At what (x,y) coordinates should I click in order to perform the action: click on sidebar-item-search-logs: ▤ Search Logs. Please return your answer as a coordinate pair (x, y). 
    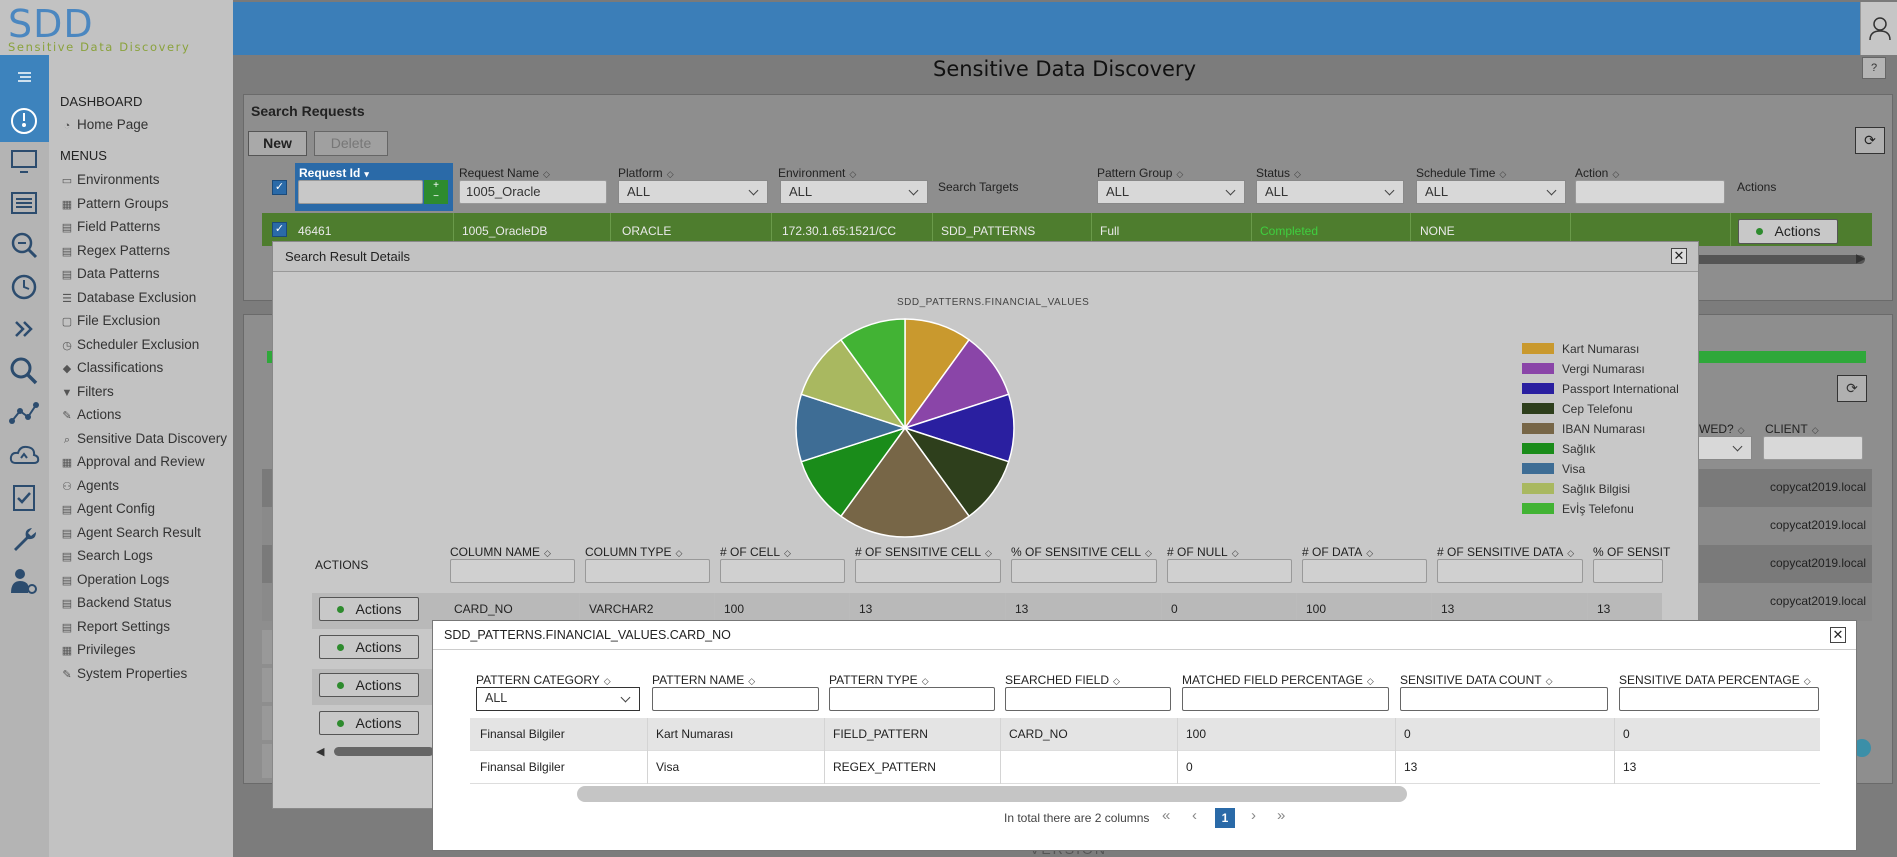
    Looking at the image, I should click on (106, 555).